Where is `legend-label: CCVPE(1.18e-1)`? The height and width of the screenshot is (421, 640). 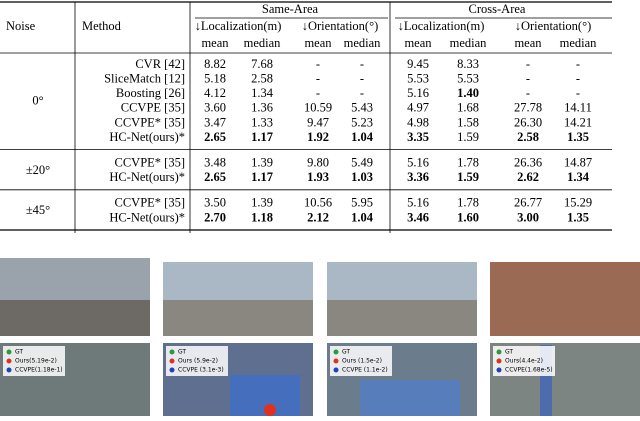
legend-label: CCVPE(1.18e-1) is located at coordinates (39, 370).